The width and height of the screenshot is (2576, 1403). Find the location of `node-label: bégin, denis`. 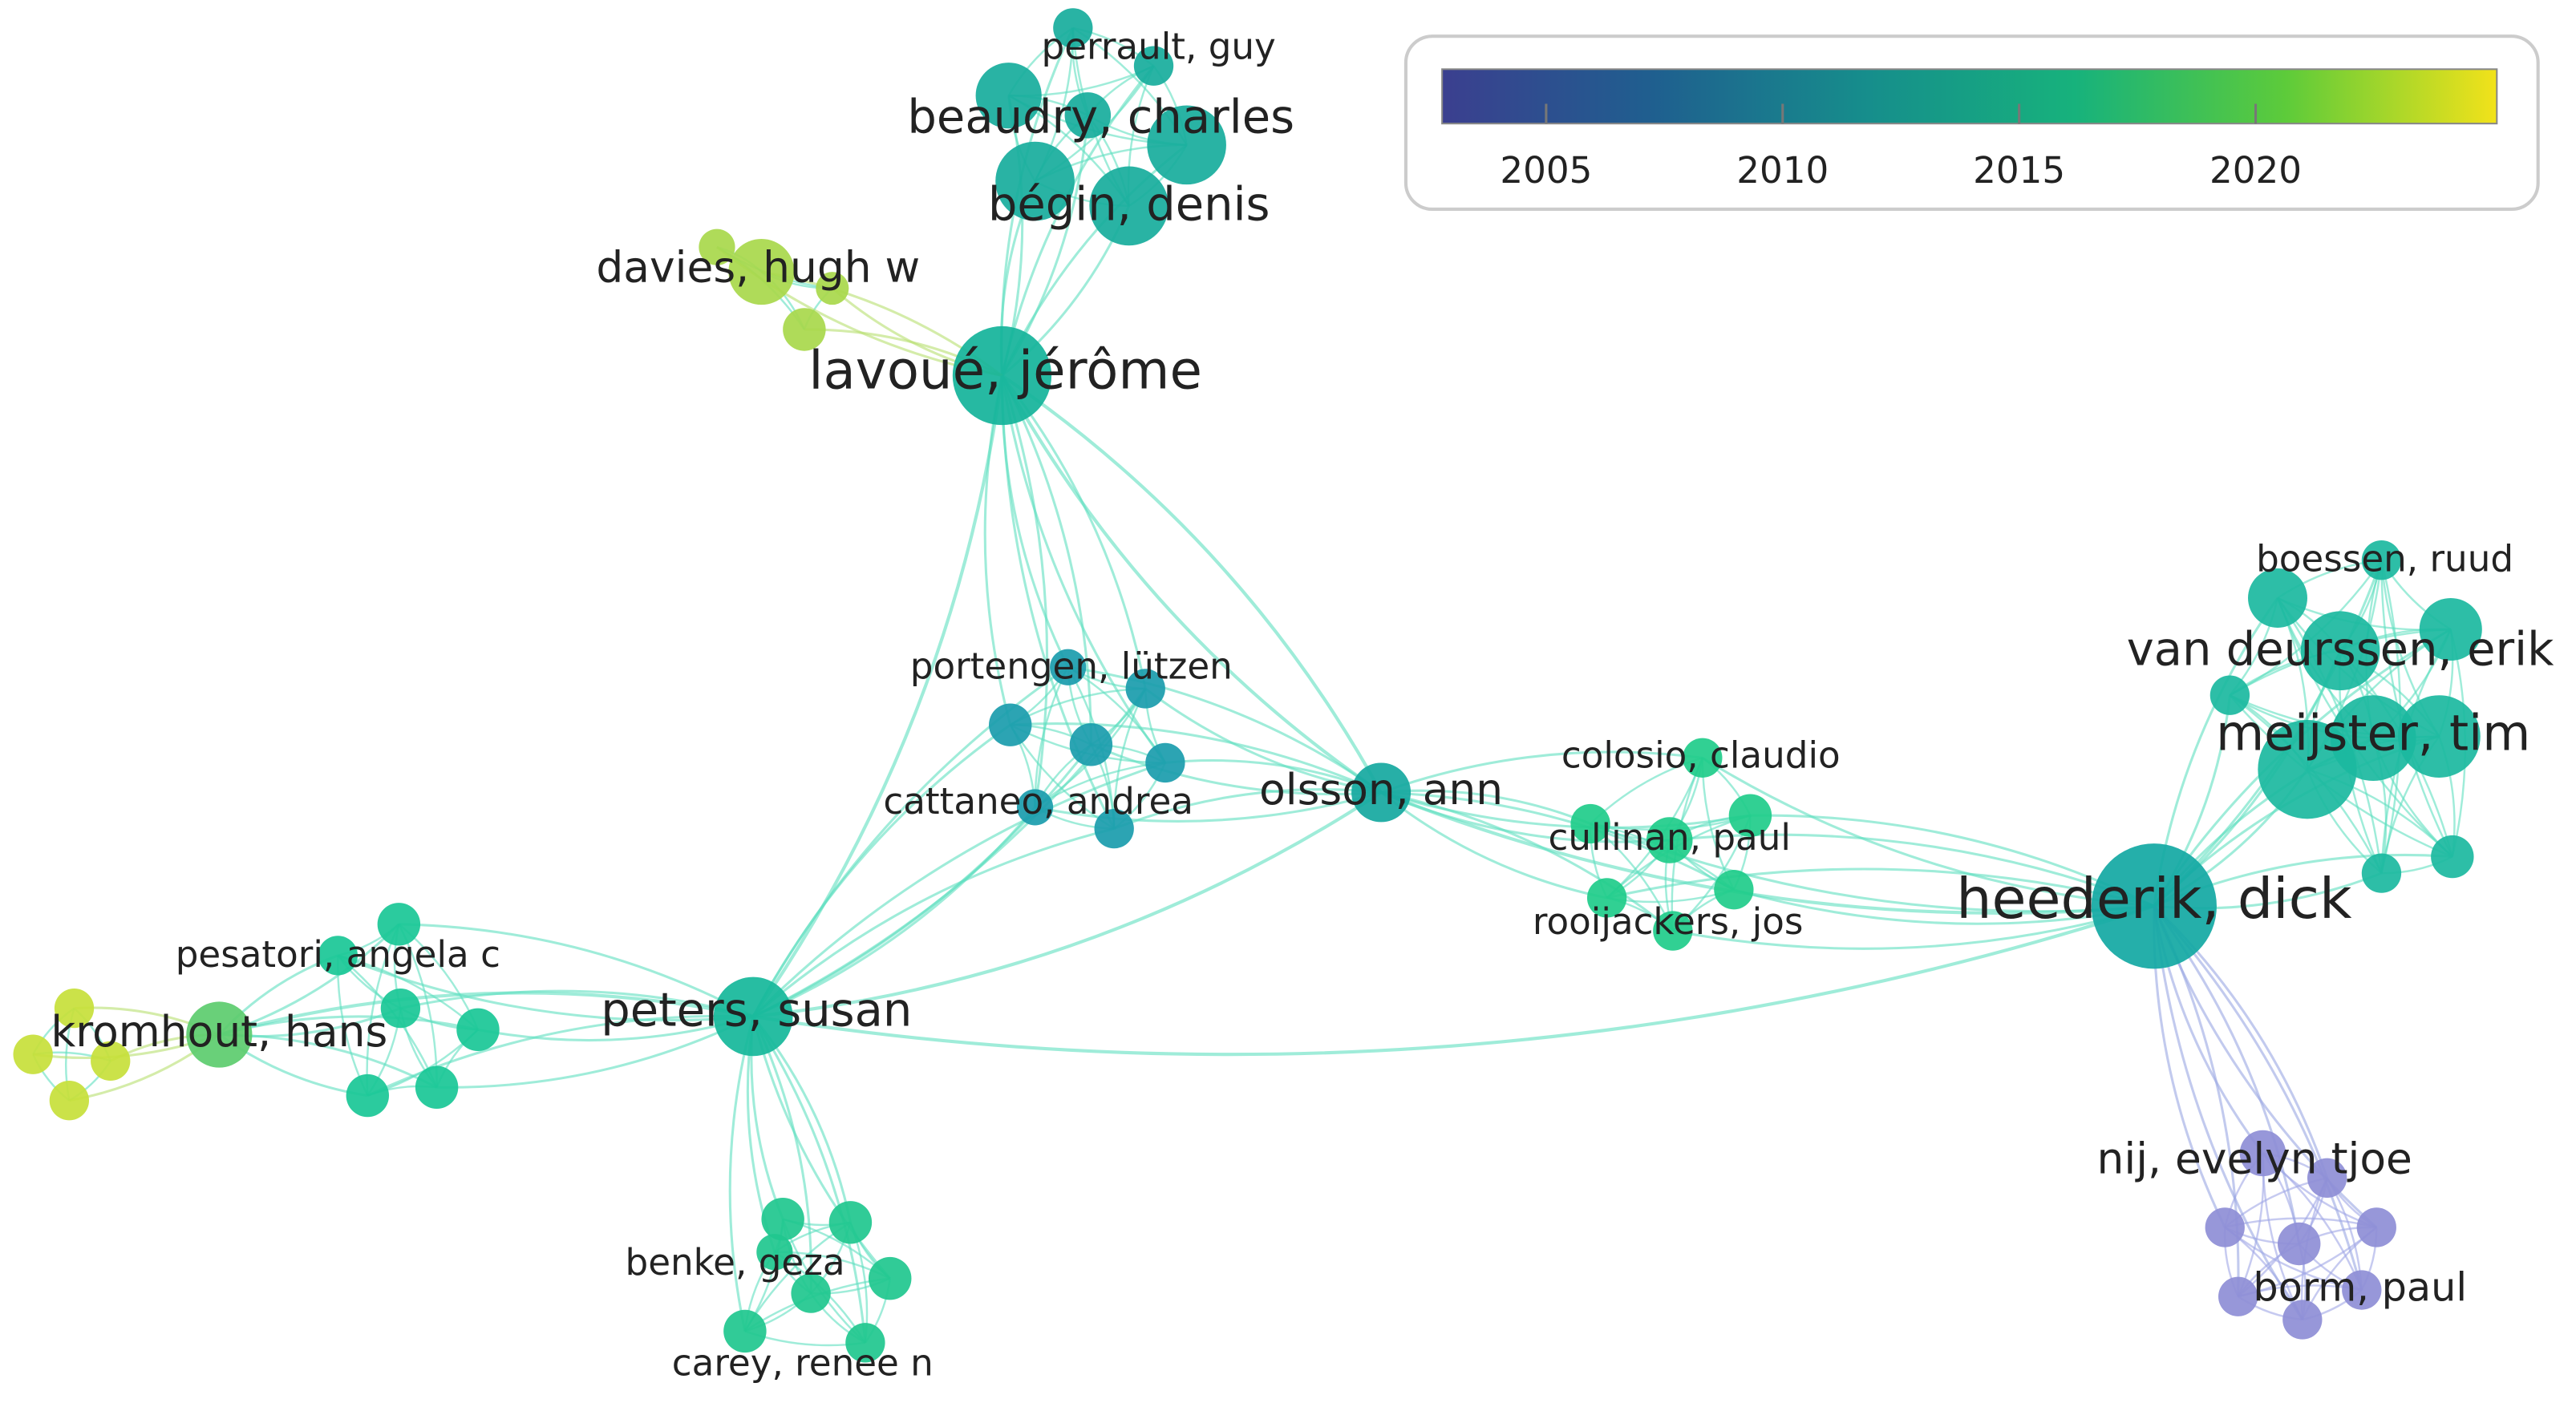

node-label: bégin, denis is located at coordinates (1129, 205).